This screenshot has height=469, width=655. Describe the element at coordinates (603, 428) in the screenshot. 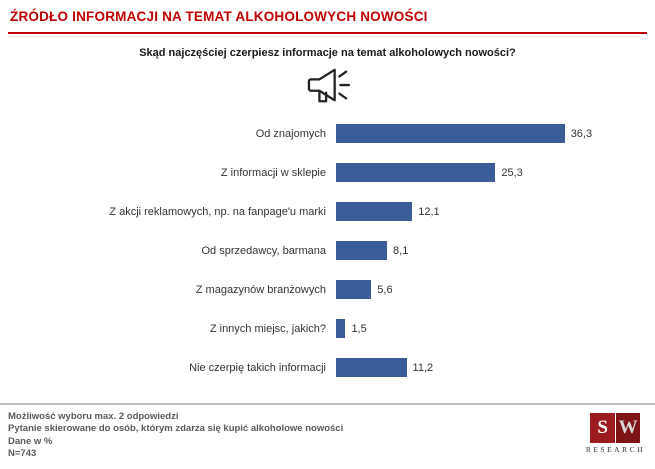

I see `sw-logo-letter-s: S` at that location.